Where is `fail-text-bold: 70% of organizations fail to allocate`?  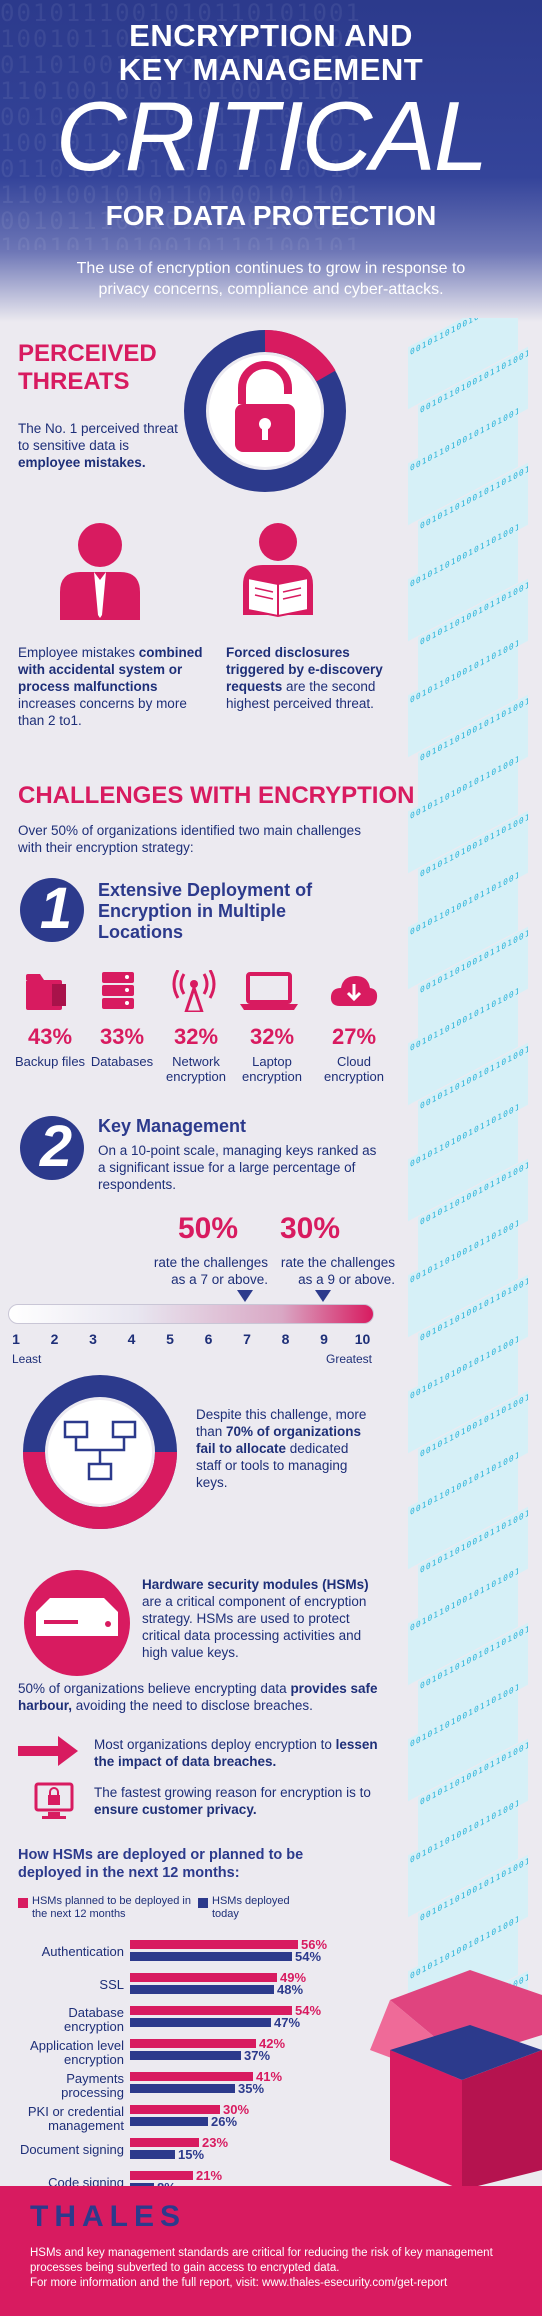
fail-text-bold: 70% of organizations fail to allocate is located at coordinates (279, 1440).